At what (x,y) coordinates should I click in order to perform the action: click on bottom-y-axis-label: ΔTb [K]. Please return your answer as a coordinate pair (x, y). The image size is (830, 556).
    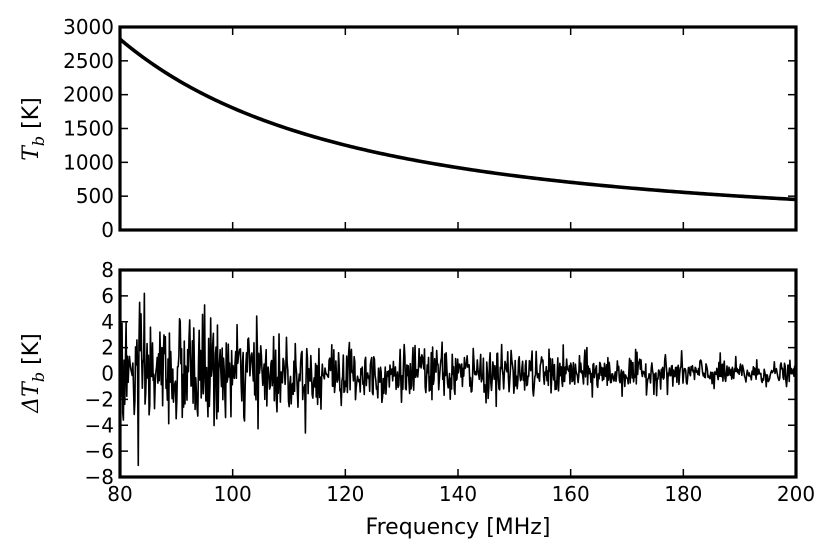
    Looking at the image, I should click on (33, 373).